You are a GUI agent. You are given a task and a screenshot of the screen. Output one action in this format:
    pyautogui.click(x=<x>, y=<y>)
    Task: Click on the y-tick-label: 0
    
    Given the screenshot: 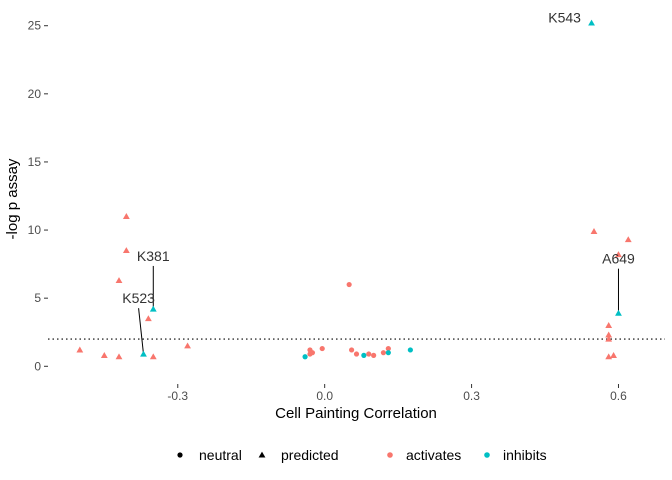 What is the action you would take?
    pyautogui.click(x=37, y=366)
    